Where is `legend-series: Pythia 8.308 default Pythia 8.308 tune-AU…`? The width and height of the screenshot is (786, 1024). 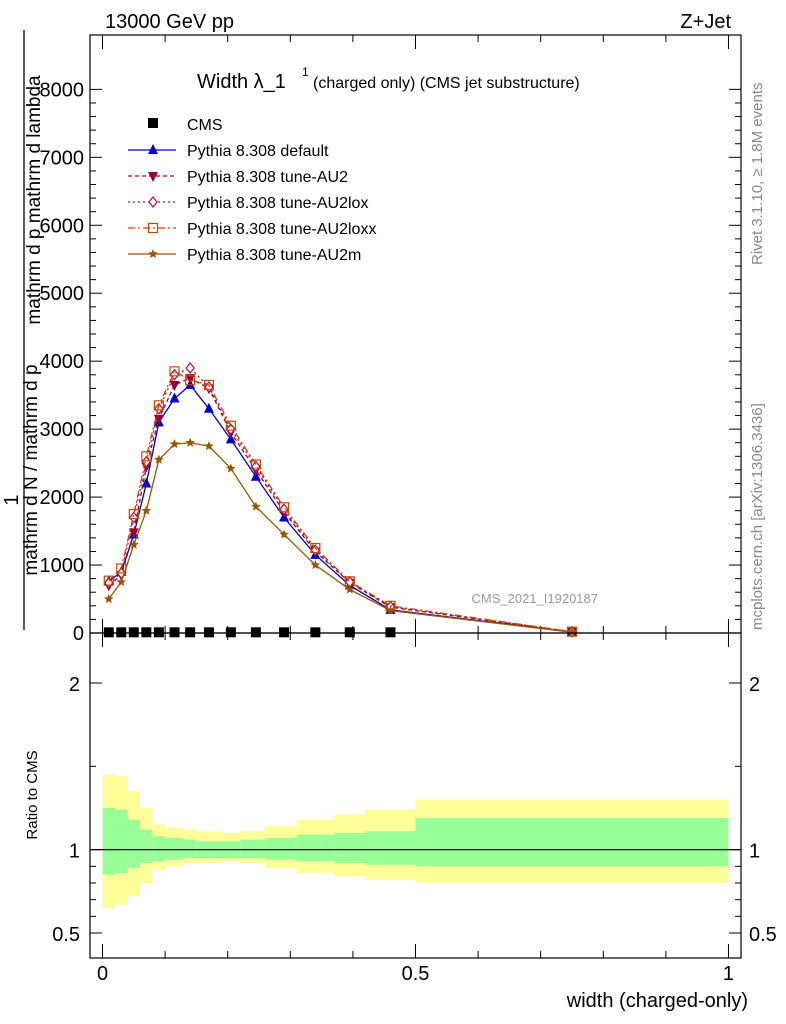 legend-series: Pythia 8.308 default Pythia 8.308 tune-AU… is located at coordinates (252, 203).